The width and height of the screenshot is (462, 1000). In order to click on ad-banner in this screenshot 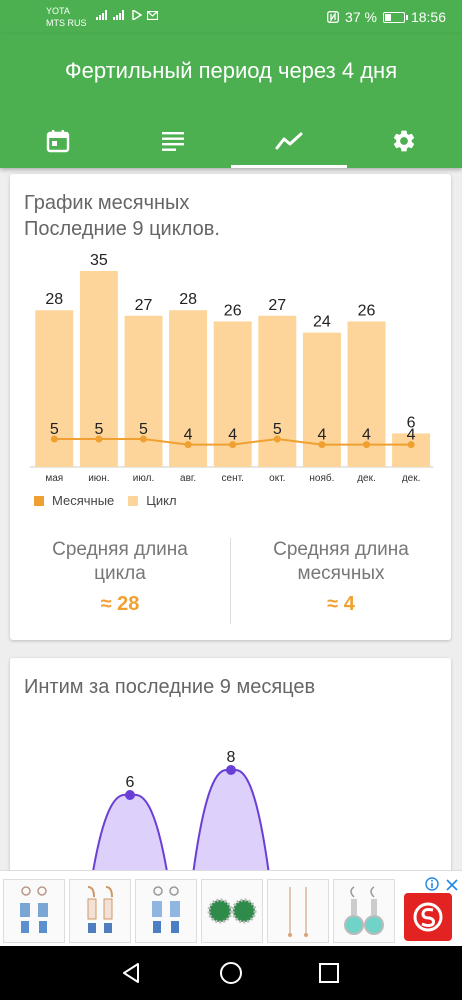, I will do `click(231, 908)`.